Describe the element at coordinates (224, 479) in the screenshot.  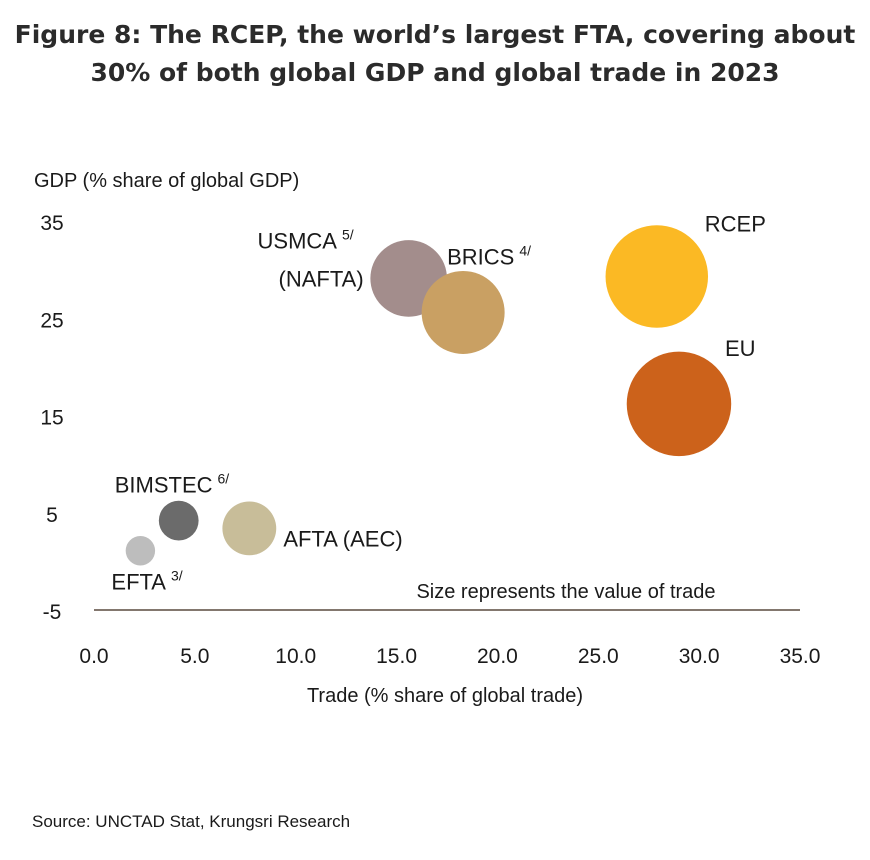
I see `bubble-label-note-bimstec: 6/` at that location.